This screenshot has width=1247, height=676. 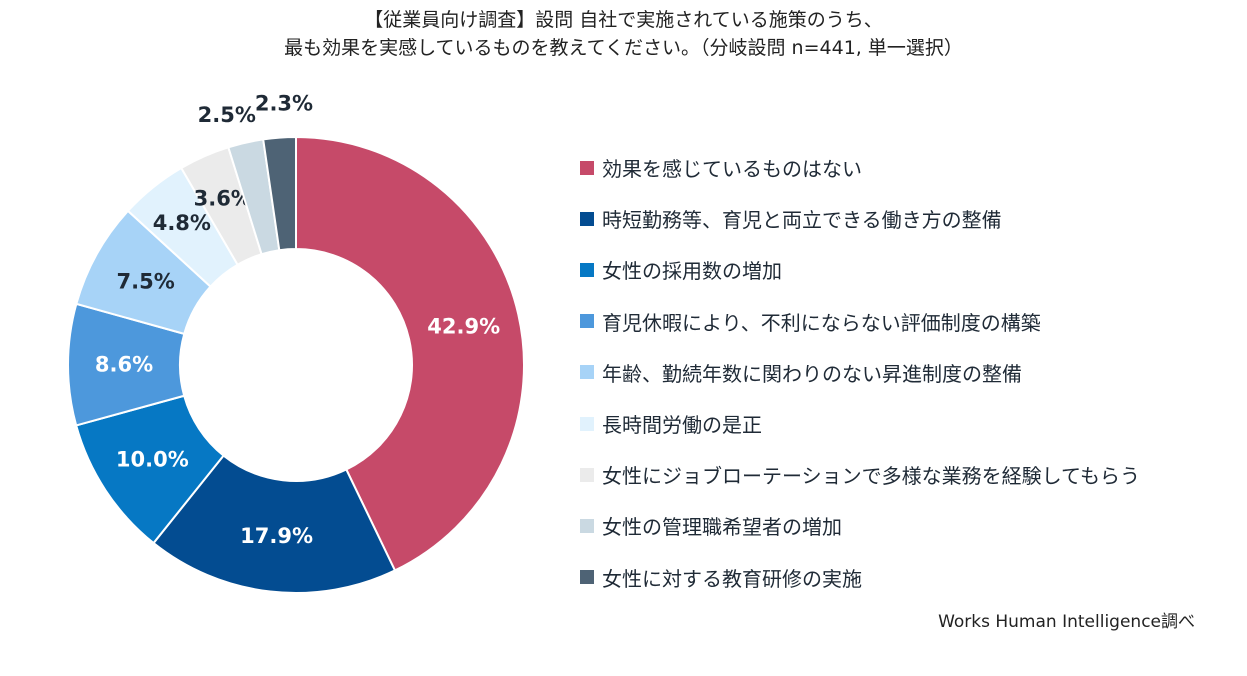 What do you see at coordinates (732, 578) in the screenshot?
I see `legend-label: 女性に対する教育研修の実施` at bounding box center [732, 578].